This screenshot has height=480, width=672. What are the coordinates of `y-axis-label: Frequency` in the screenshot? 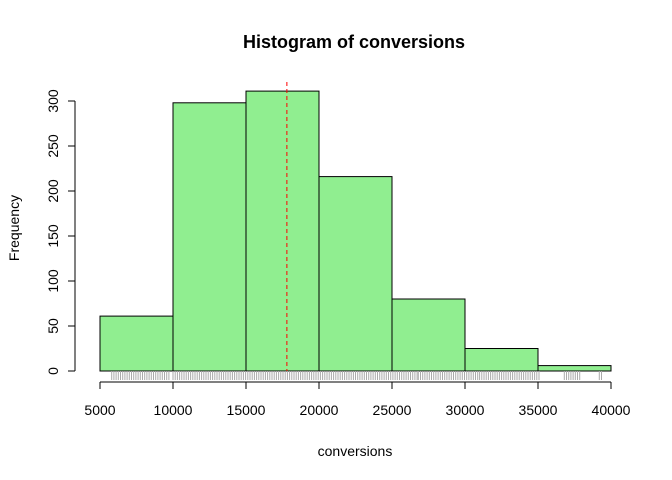 It's located at (14, 228).